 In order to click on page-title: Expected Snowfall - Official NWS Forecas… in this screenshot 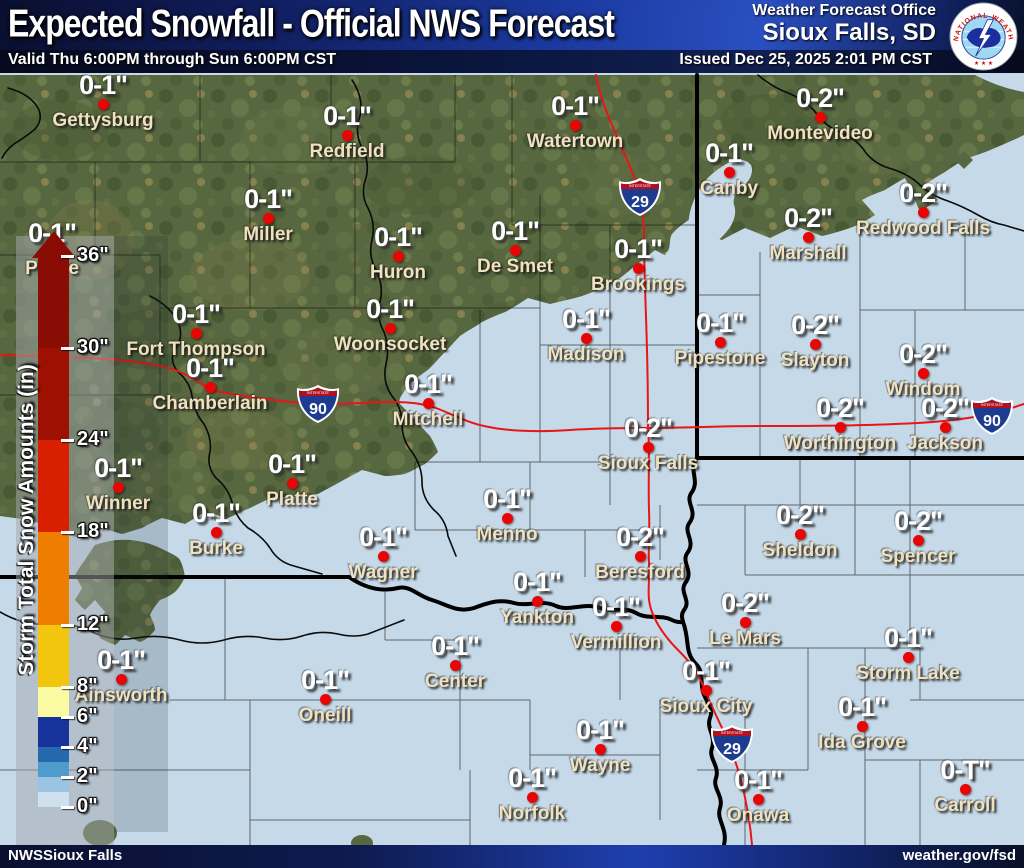, I will do `click(311, 23)`.